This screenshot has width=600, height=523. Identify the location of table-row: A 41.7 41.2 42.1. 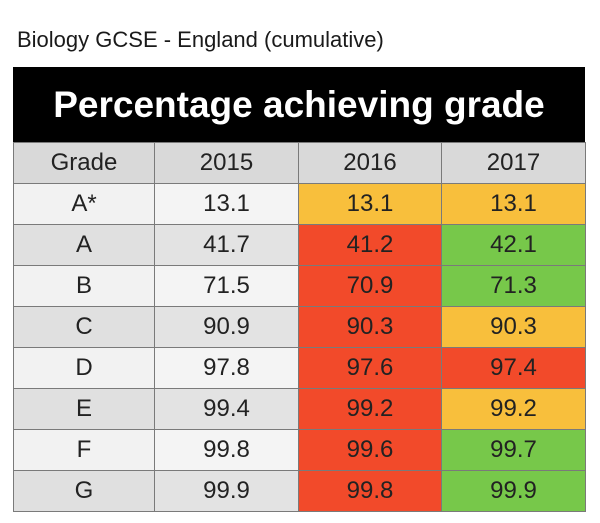
(299, 245).